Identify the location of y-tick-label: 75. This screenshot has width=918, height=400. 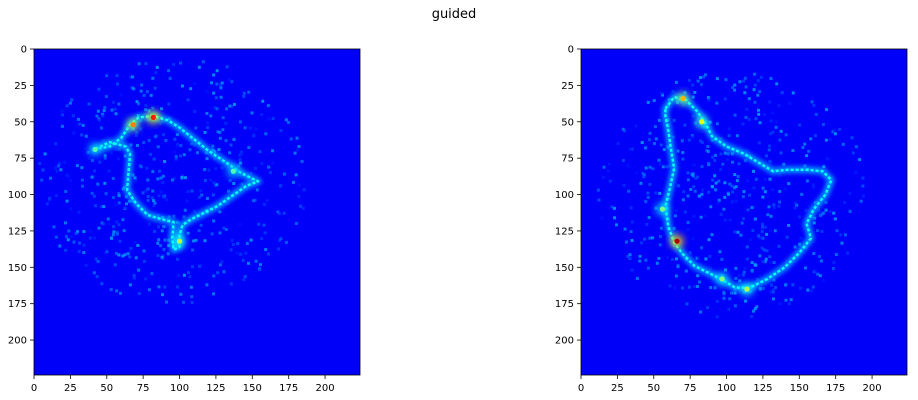
(567, 159).